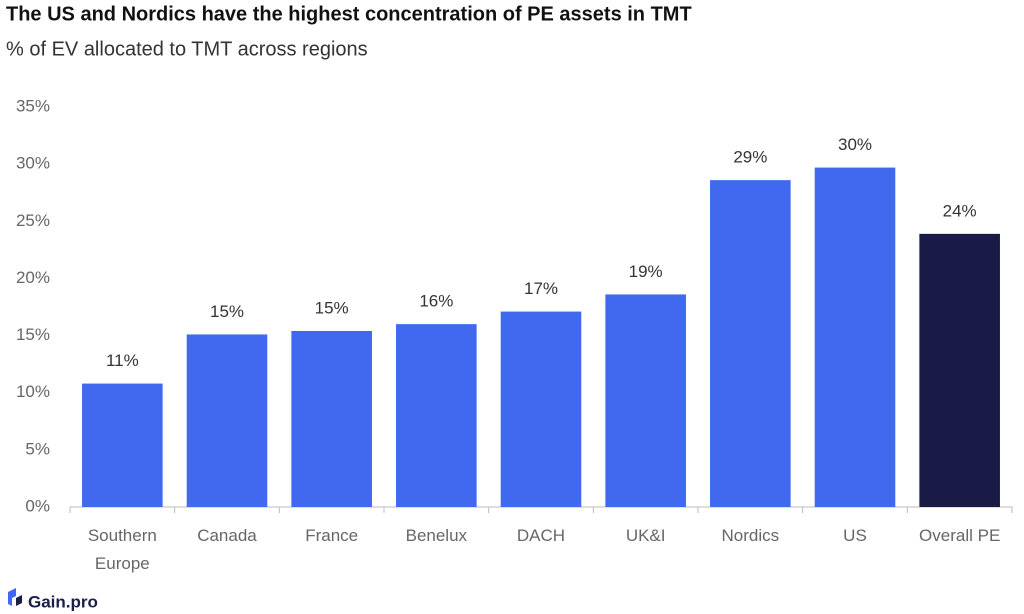 The image size is (1024, 614). I want to click on x-tick-label: Canada, so click(227, 535).